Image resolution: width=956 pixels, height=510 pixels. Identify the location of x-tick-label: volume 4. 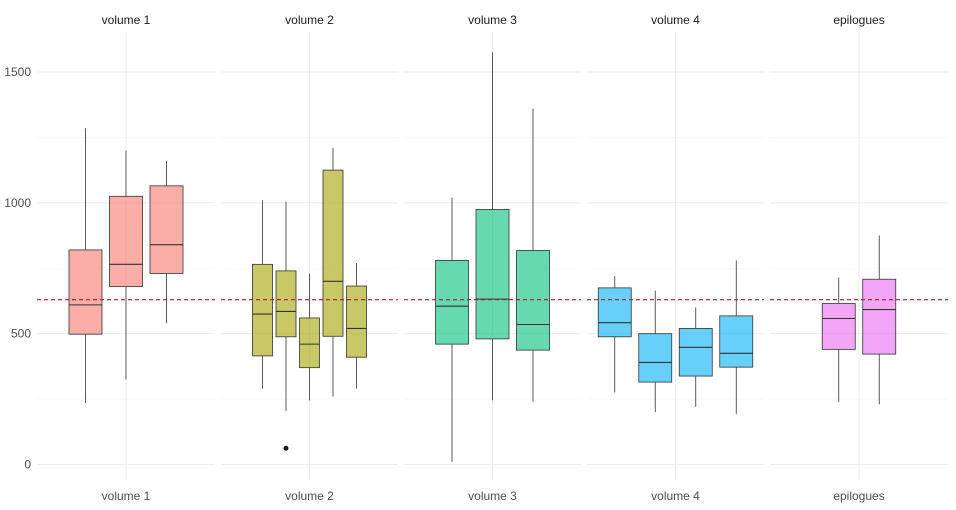
(675, 496).